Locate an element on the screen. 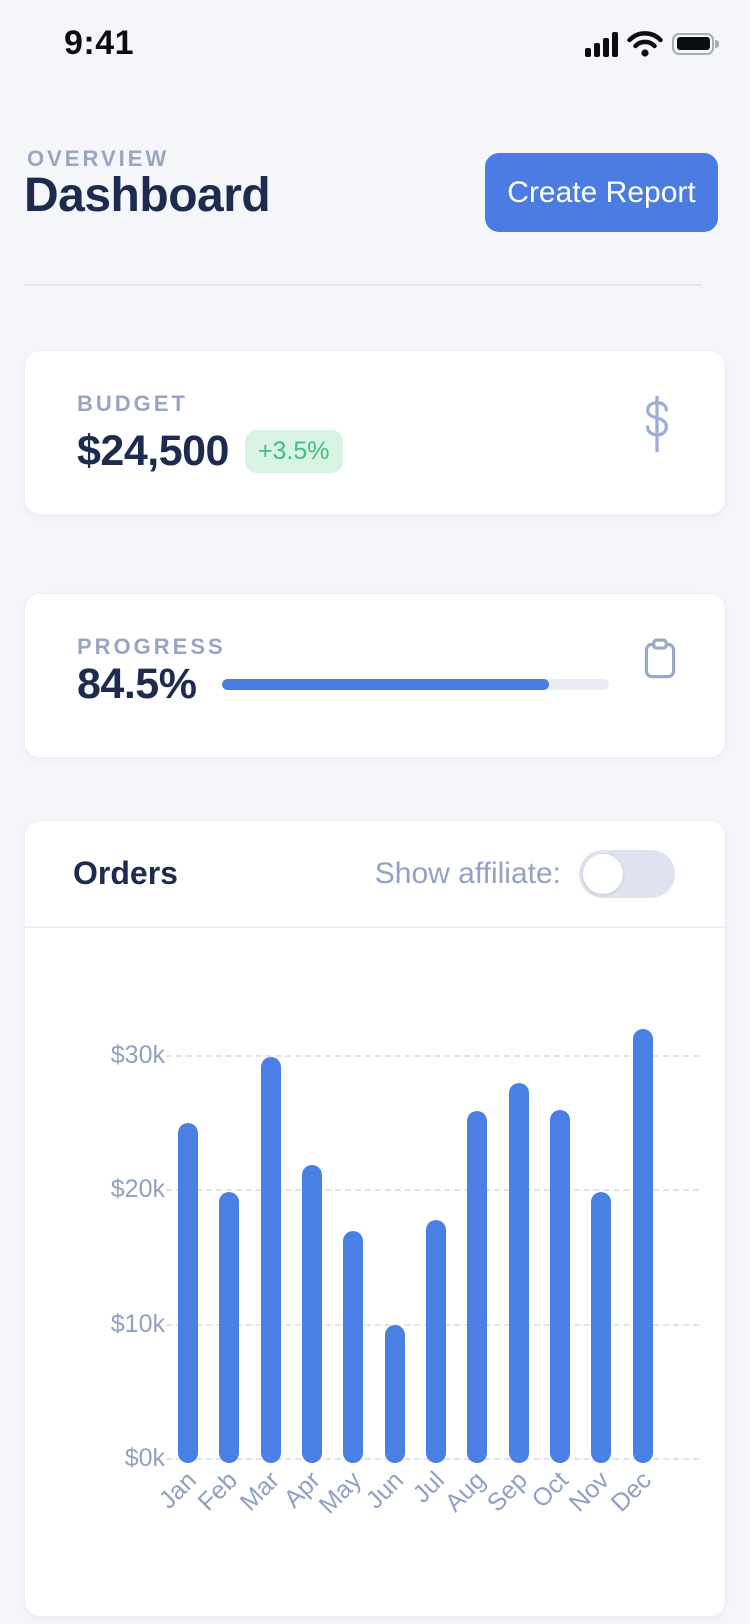 The image size is (750, 1624). chart-bar-sep is located at coordinates (518, 1272).